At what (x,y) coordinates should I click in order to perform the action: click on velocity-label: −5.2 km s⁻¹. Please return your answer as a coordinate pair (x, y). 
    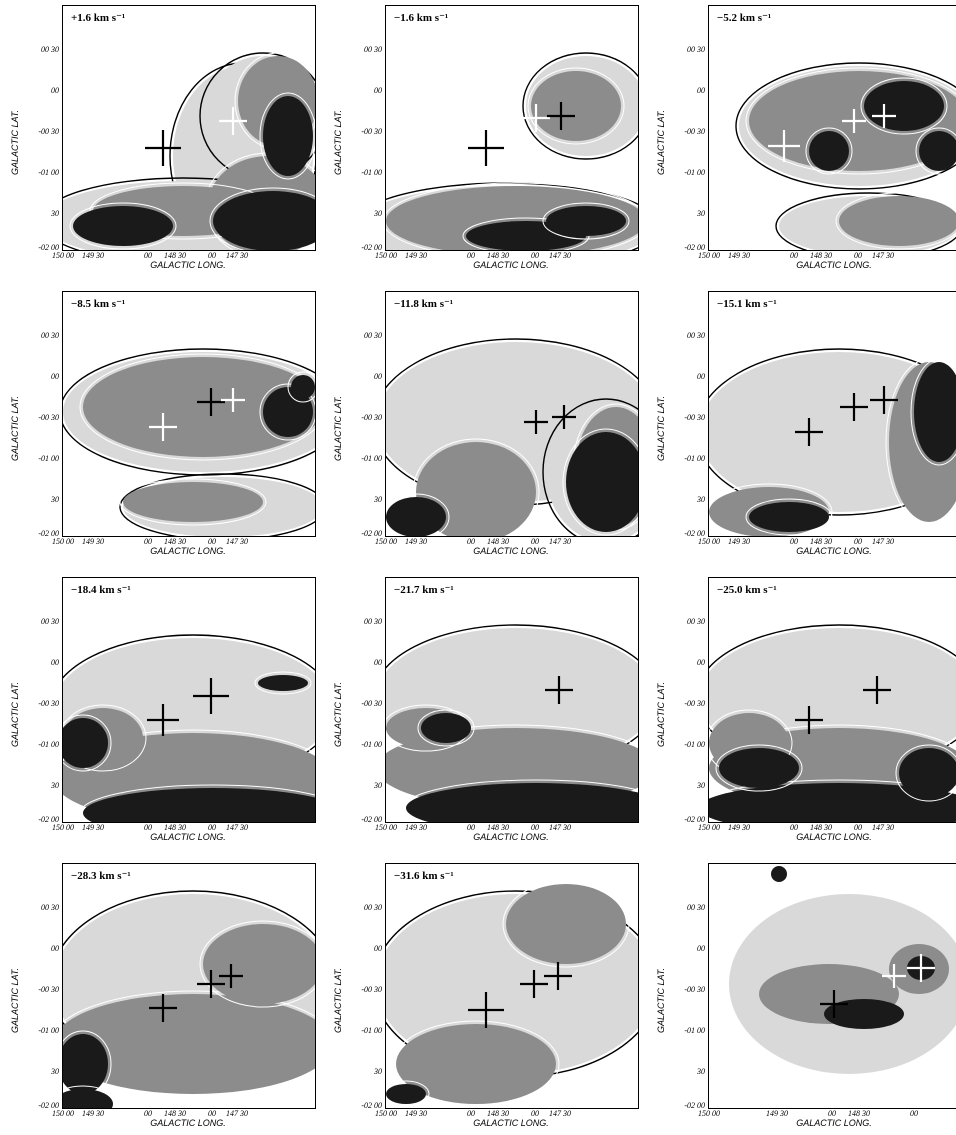
    Looking at the image, I should click on (744, 17).